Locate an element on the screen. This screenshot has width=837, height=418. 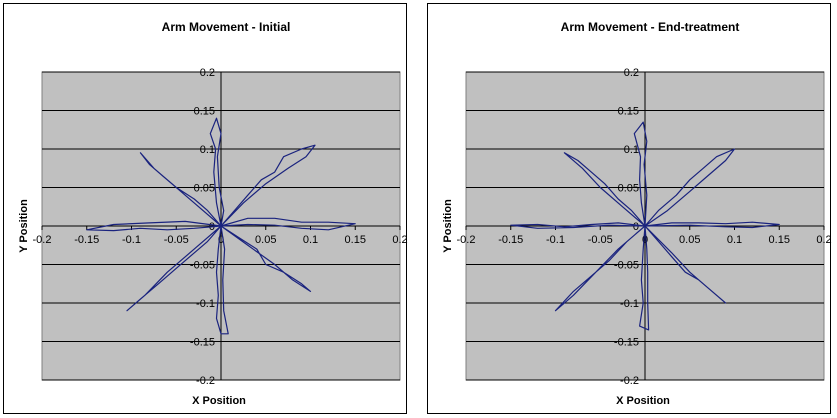
chart-title: Arm Movement - Initial is located at coordinates (226, 27).